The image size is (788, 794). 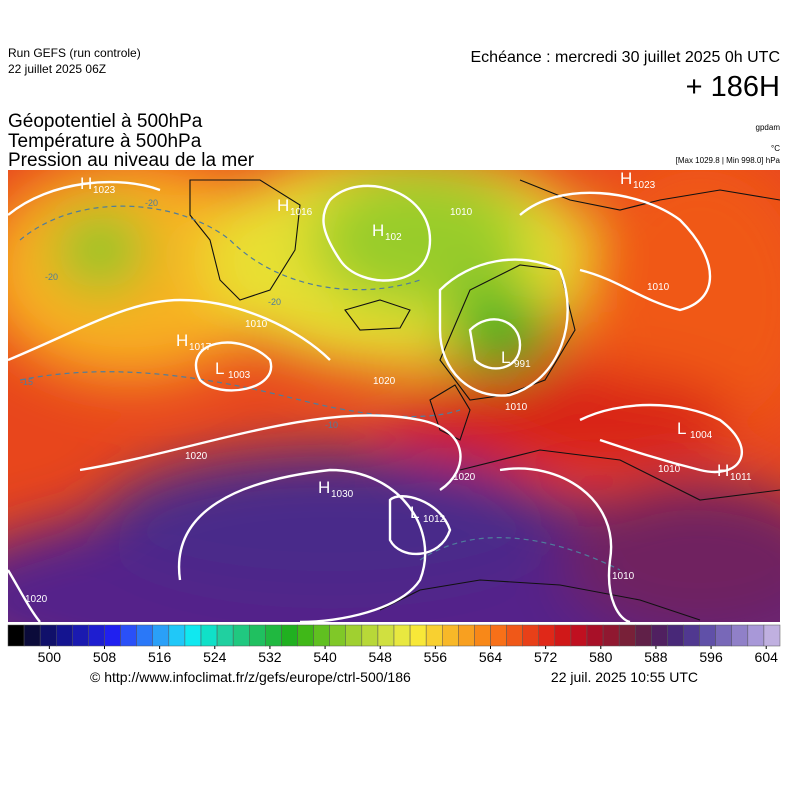 I want to click on center-pressure: 1003, so click(x=239, y=375).